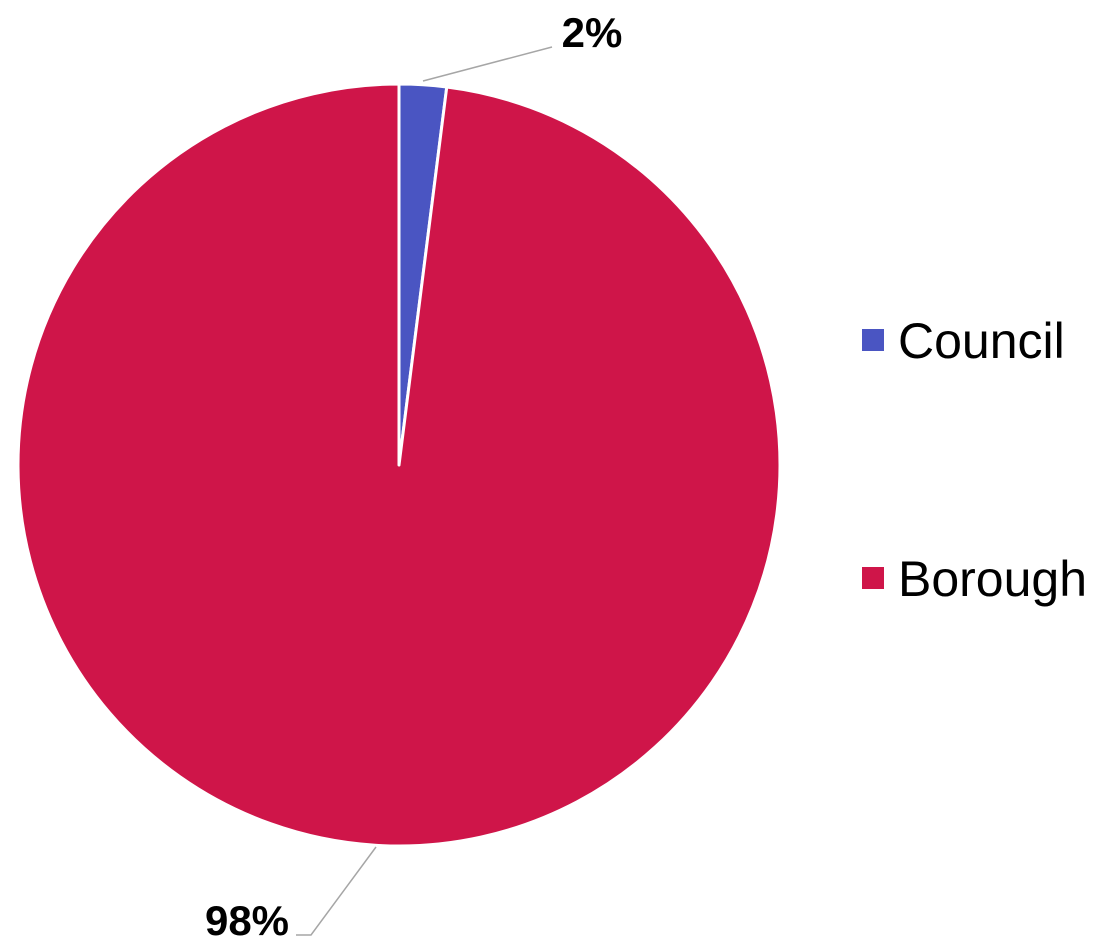 The width and height of the screenshot is (1106, 949). Describe the element at coordinates (974, 460) in the screenshot. I see `legend: Council Borough` at that location.